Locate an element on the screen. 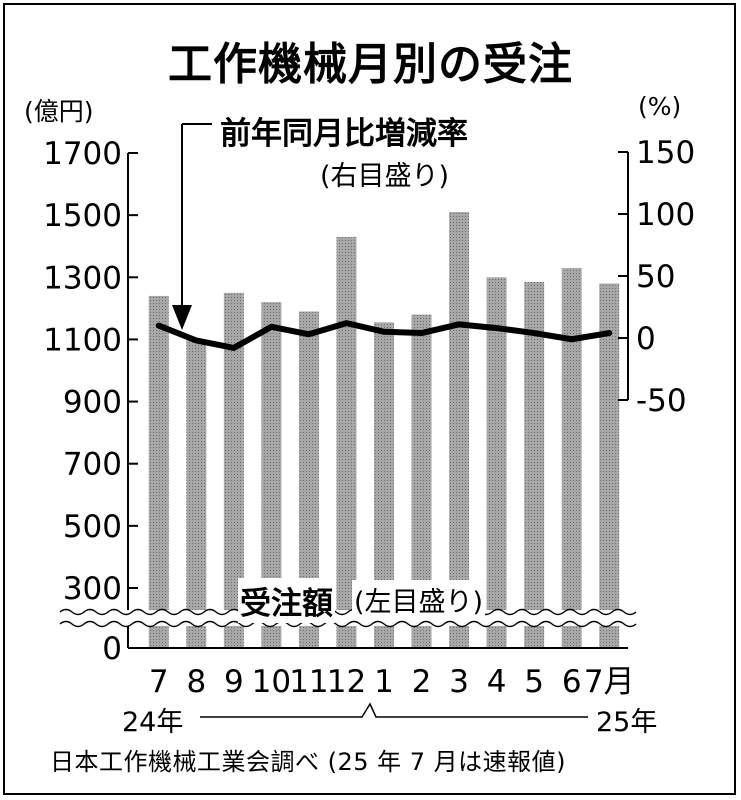 This screenshot has height=800, width=741. category-label-2: 9 is located at coordinates (234, 682).